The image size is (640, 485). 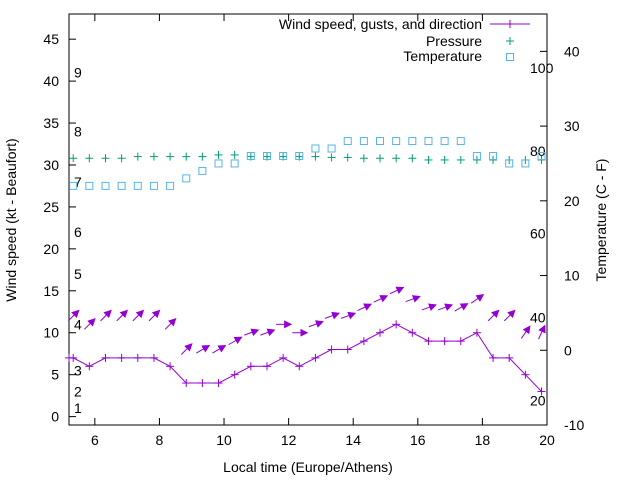 I want to click on beaufort-label: 9, so click(x=78, y=73).